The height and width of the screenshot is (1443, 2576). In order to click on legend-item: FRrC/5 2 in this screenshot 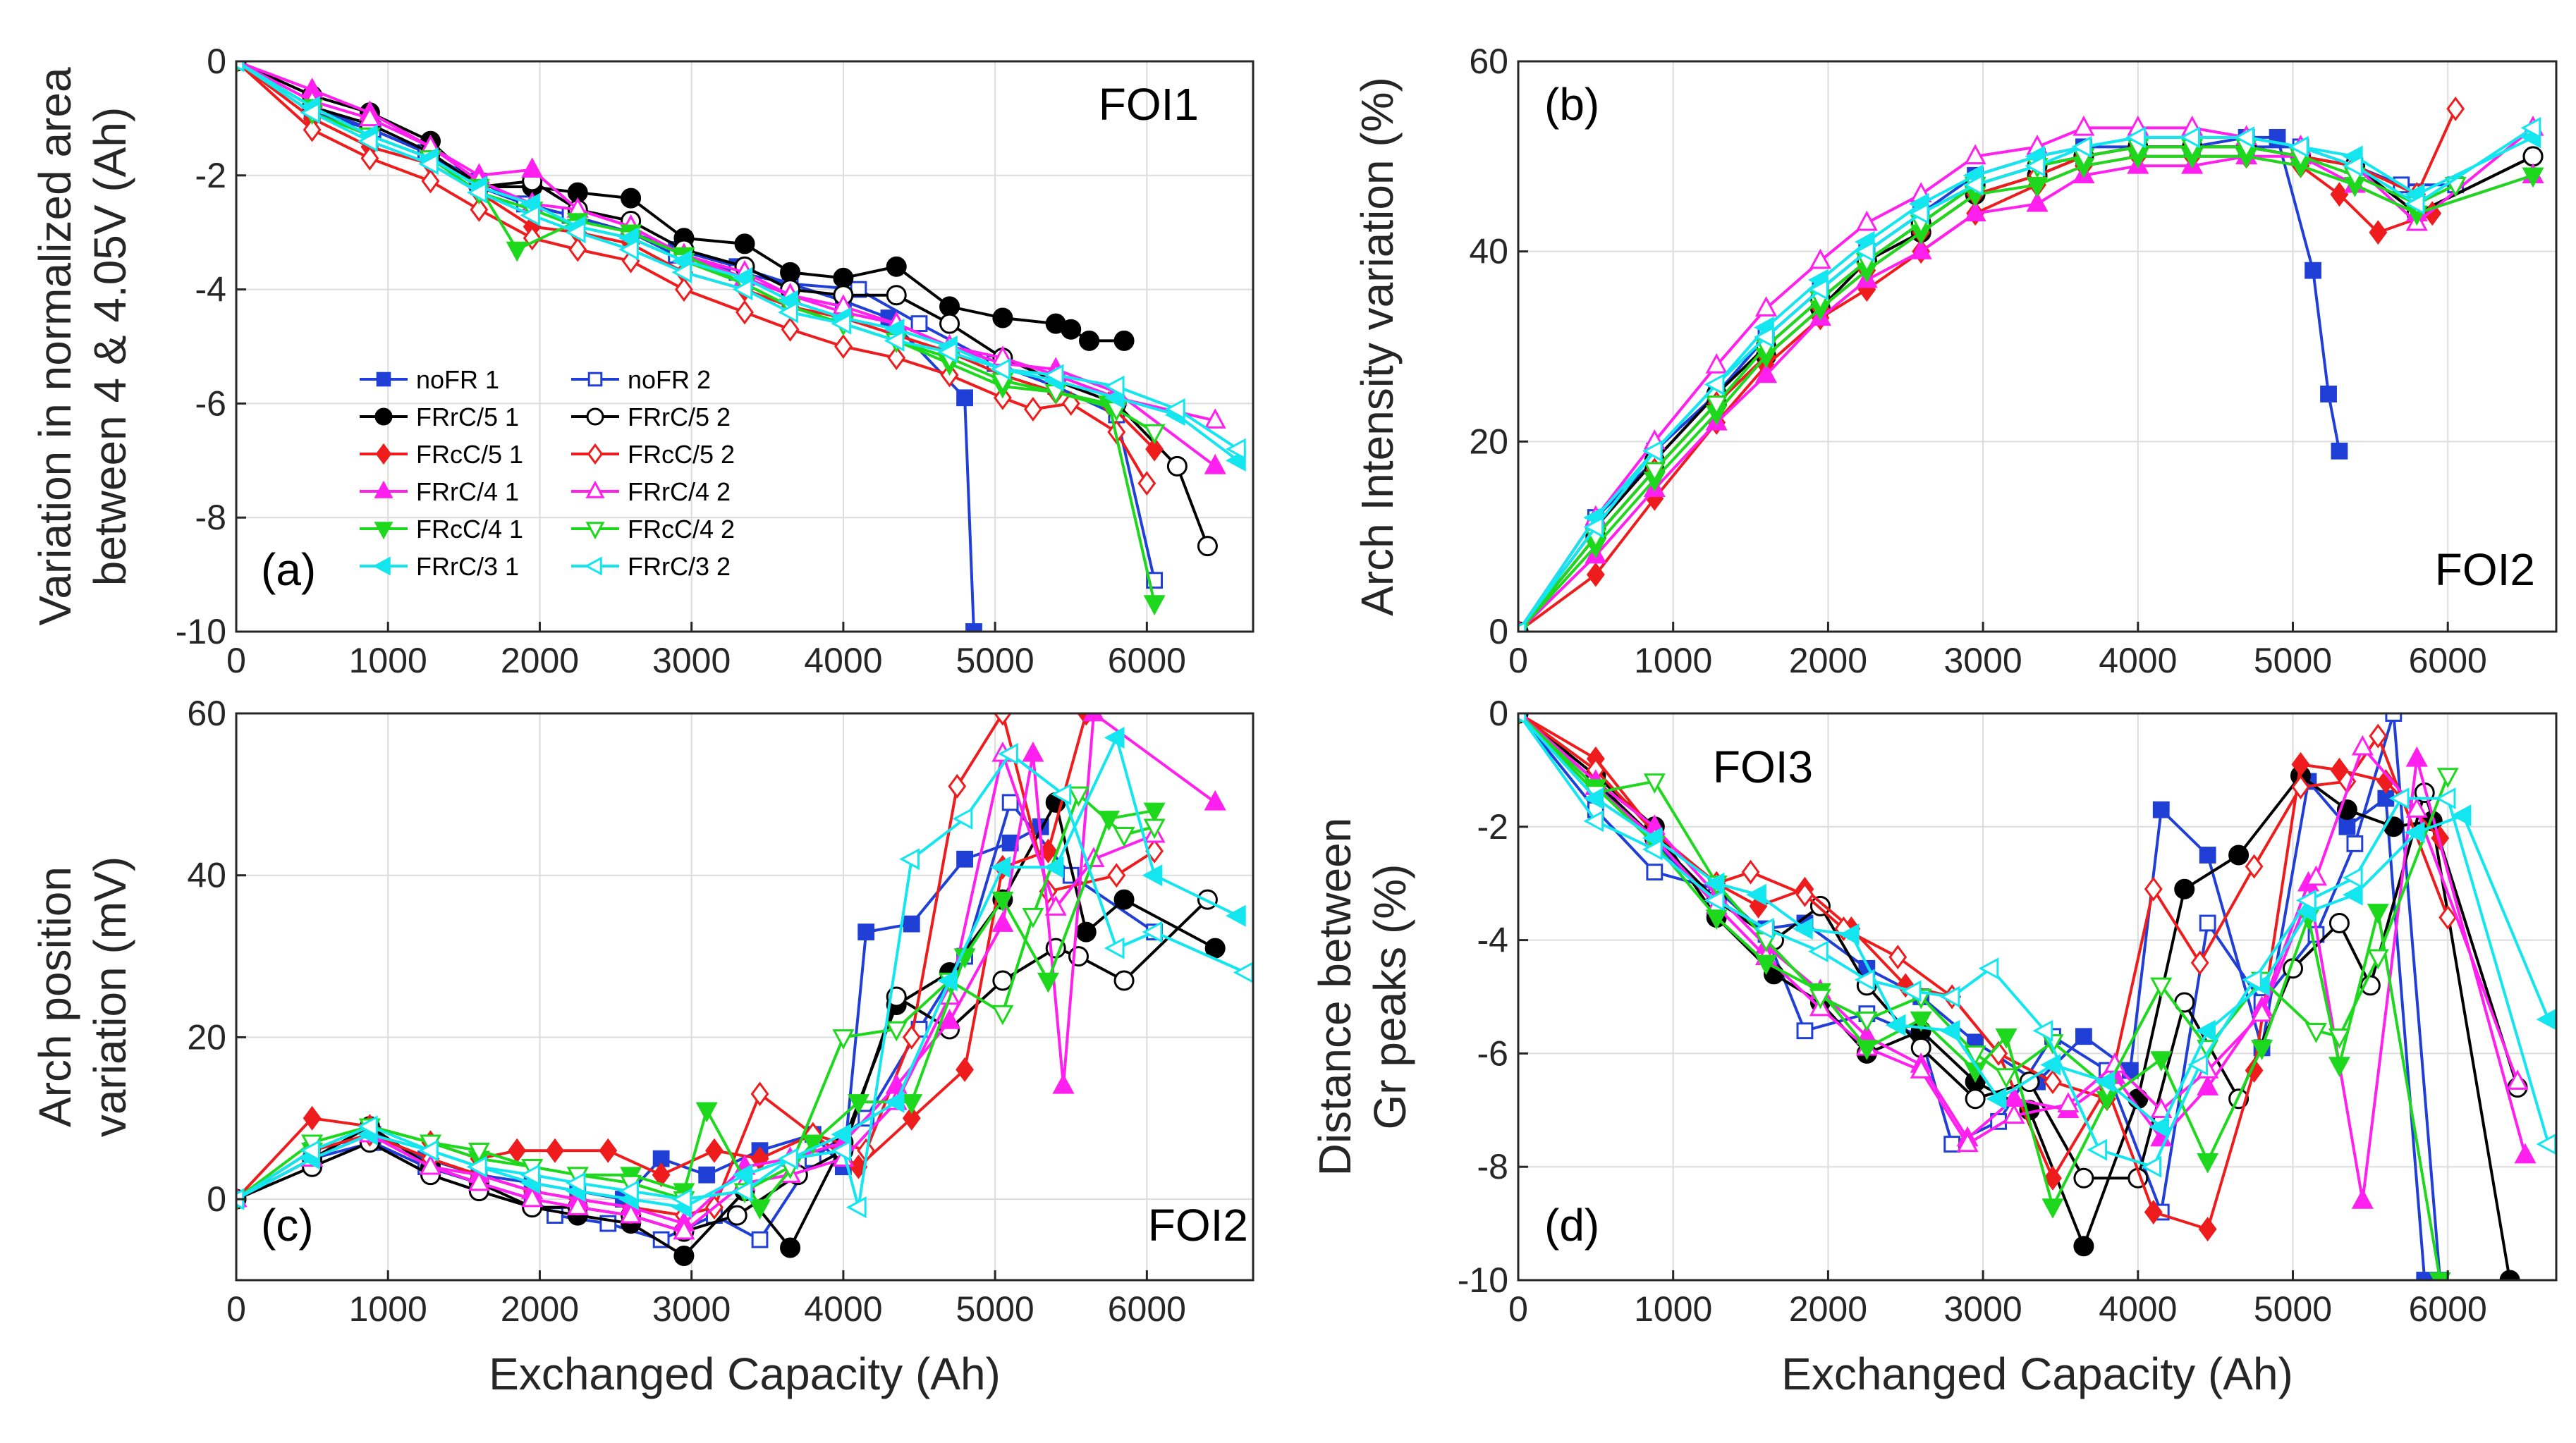, I will do `click(651, 417)`.